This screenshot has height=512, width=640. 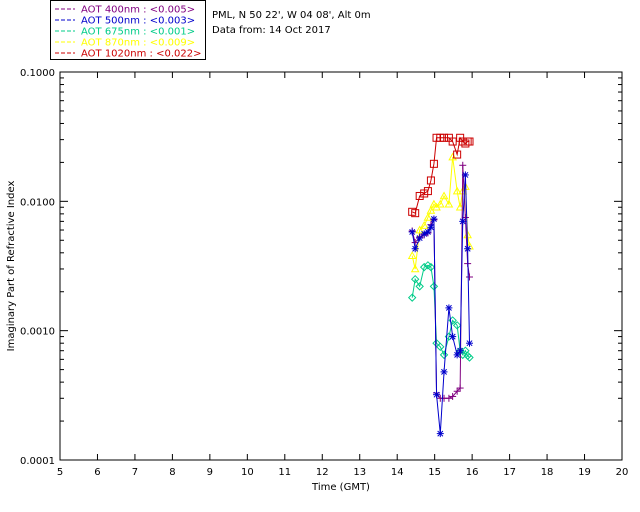 What do you see at coordinates (60, 472) in the screenshot?
I see `x-tick-label: 5` at bounding box center [60, 472].